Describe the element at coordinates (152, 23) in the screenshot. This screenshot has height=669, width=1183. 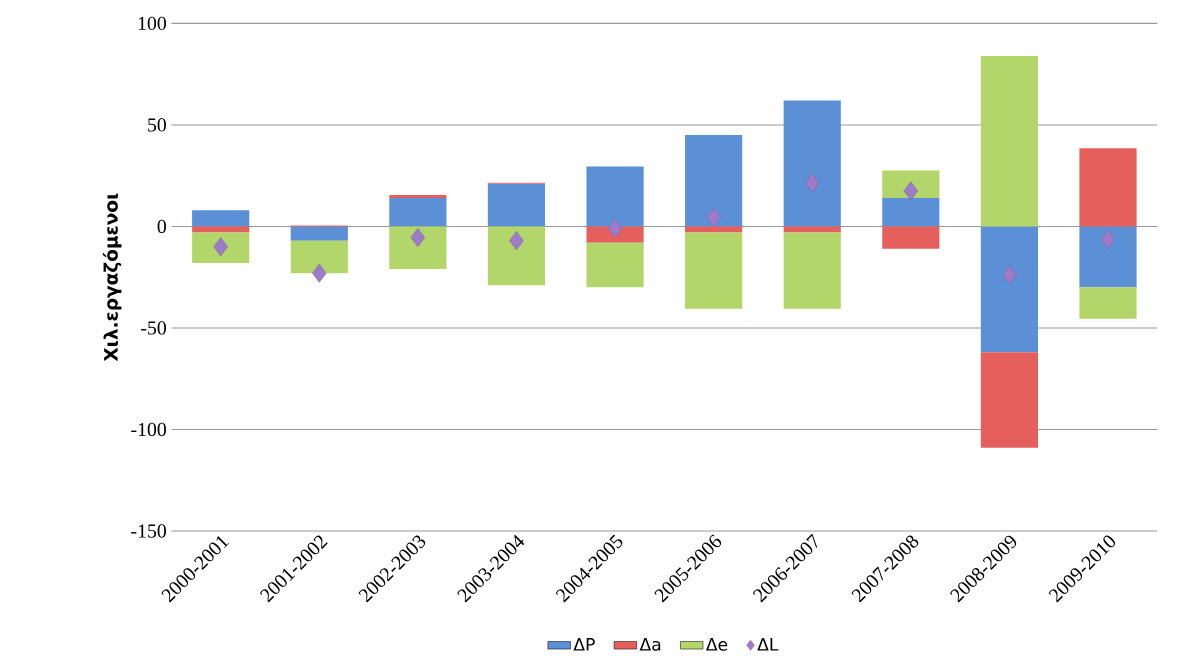
I see `y-tick-label: 100` at that location.